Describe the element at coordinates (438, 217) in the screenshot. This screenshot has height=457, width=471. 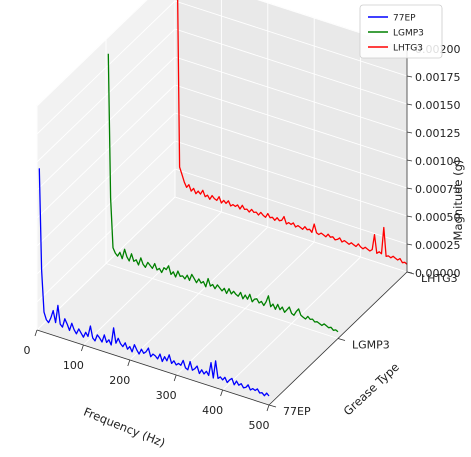
I see `z-tick-label: 0.00050` at that location.